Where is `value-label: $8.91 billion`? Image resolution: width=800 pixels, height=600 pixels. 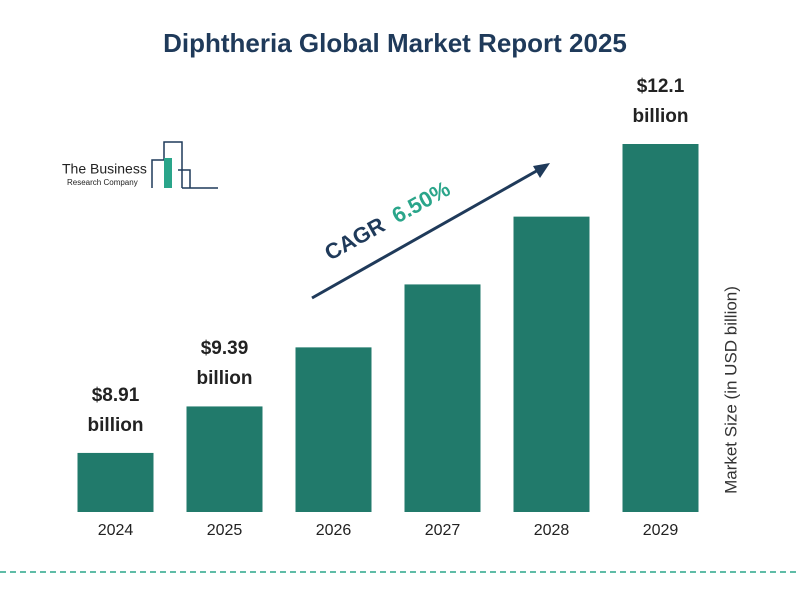 value-label: $8.91 billion is located at coordinates (115, 410).